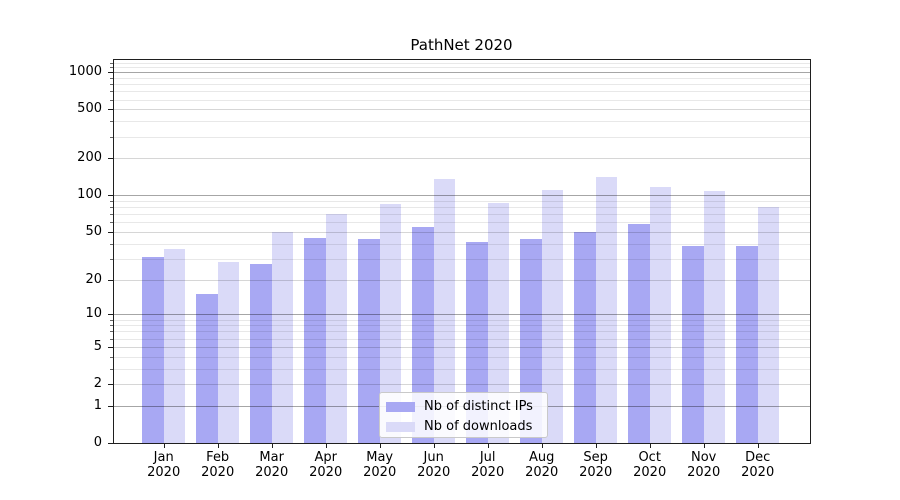  What do you see at coordinates (461, 45) in the screenshot?
I see `chart-title: PathNet 2020` at bounding box center [461, 45].